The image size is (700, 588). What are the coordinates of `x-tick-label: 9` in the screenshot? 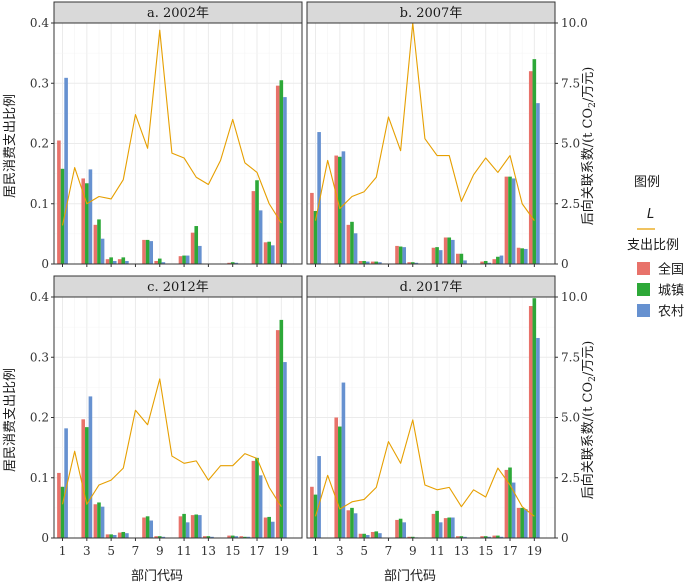 It's located at (160, 551).